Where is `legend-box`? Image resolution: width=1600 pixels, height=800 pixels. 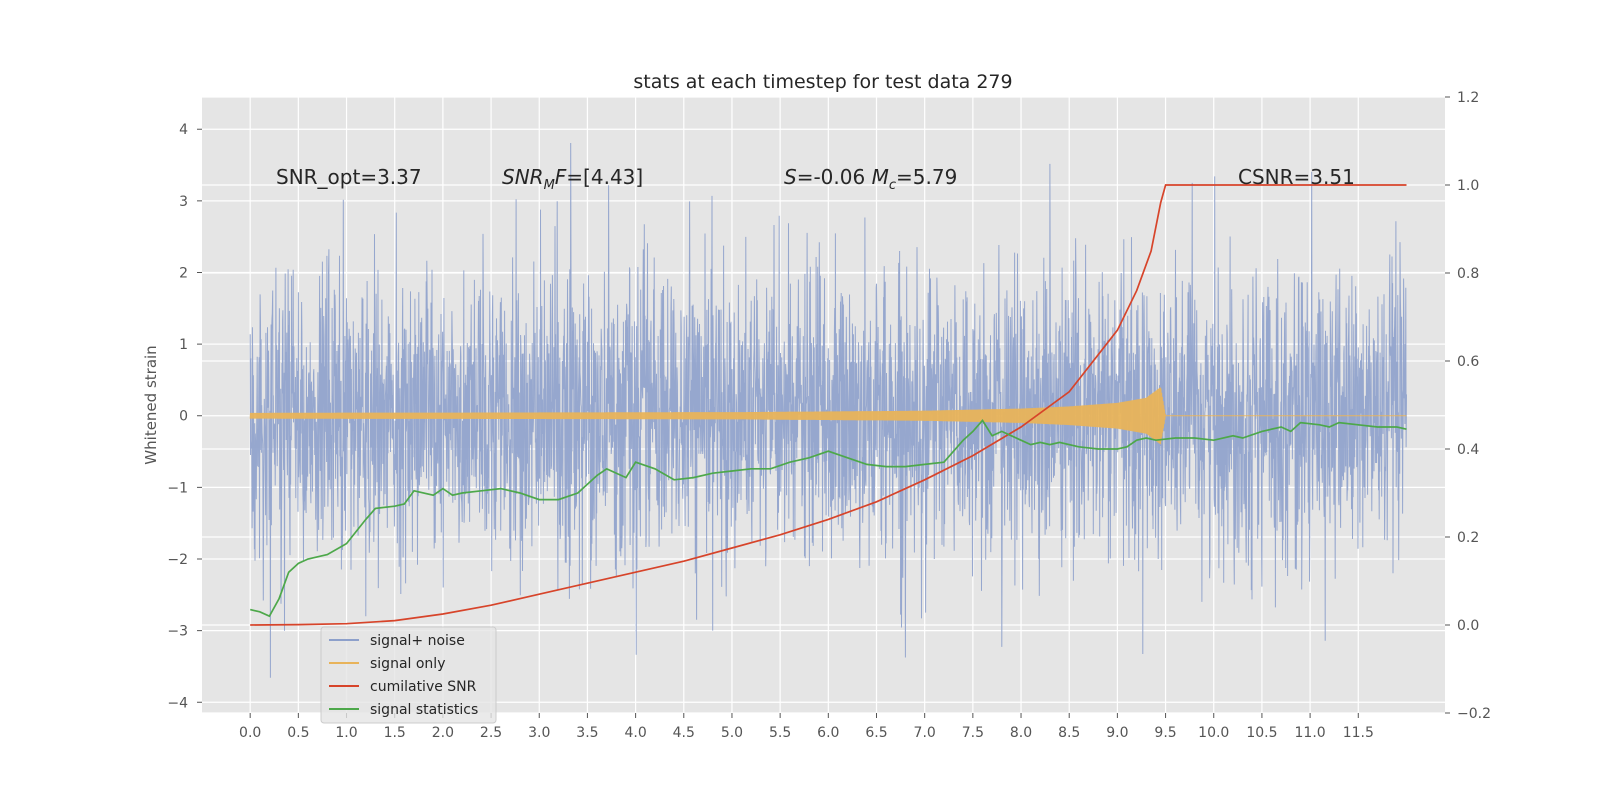 legend-box is located at coordinates (408, 675).